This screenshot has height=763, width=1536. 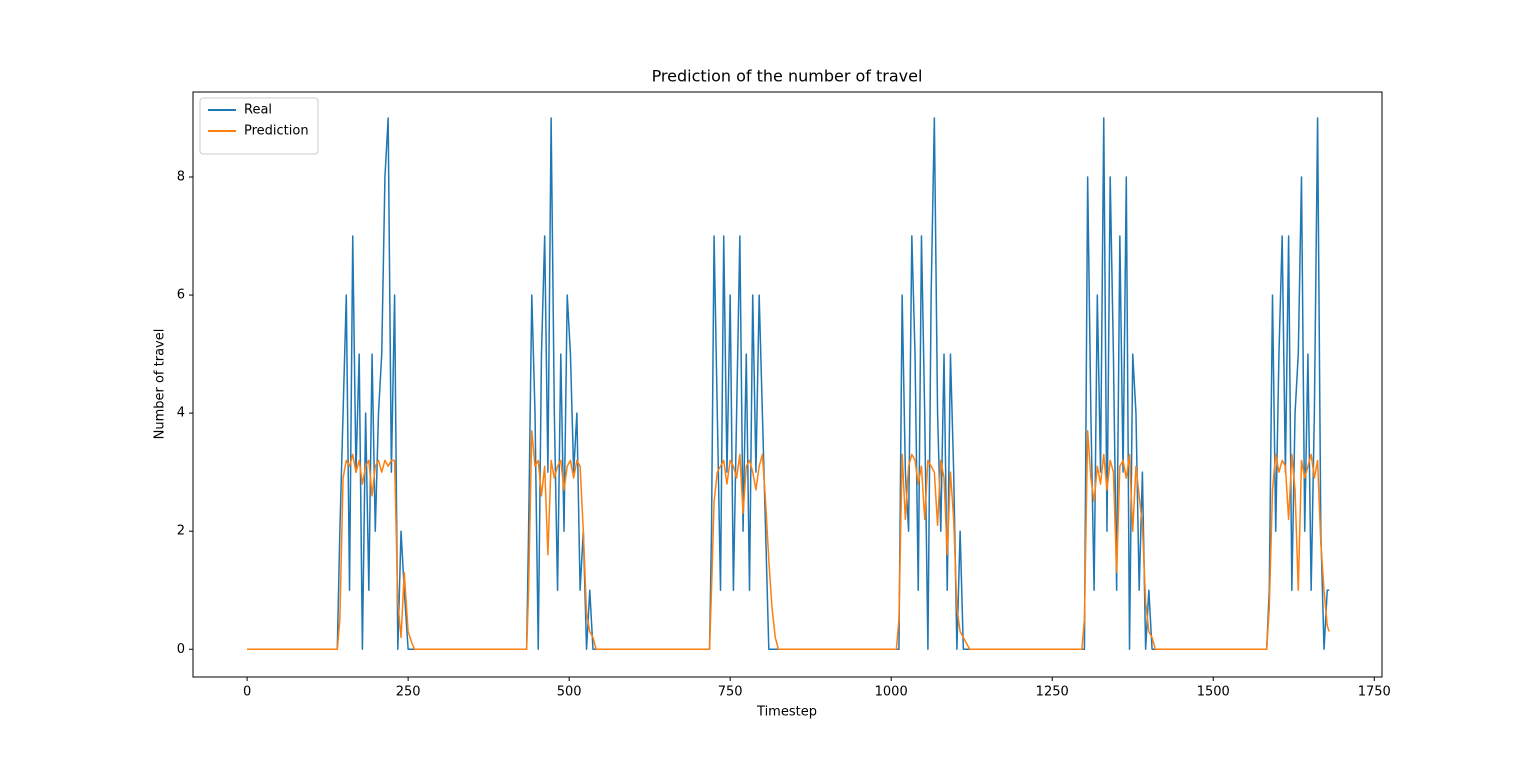 What do you see at coordinates (181, 413) in the screenshot?
I see `y-tick-label: 4` at bounding box center [181, 413].